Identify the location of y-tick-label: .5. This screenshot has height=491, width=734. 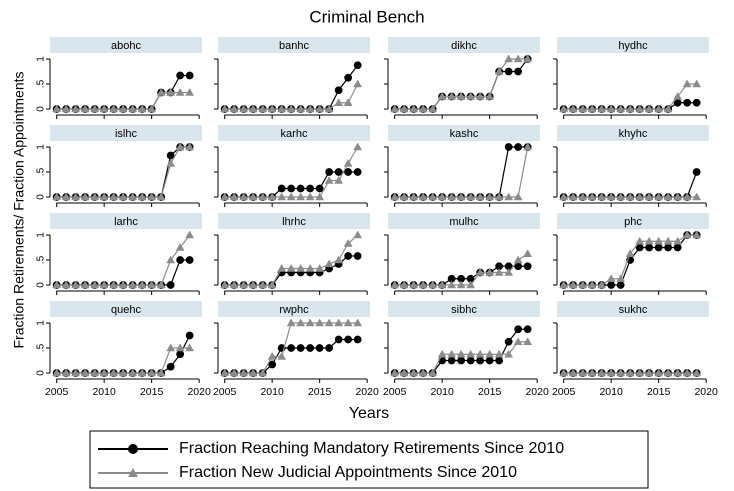
(41, 83).